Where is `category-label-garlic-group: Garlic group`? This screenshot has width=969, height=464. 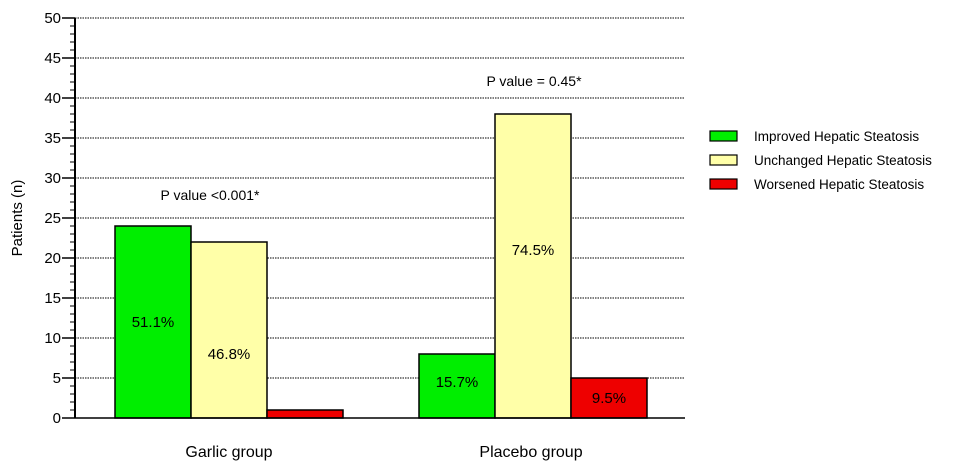 category-label-garlic-group: Garlic group is located at coordinates (228, 452).